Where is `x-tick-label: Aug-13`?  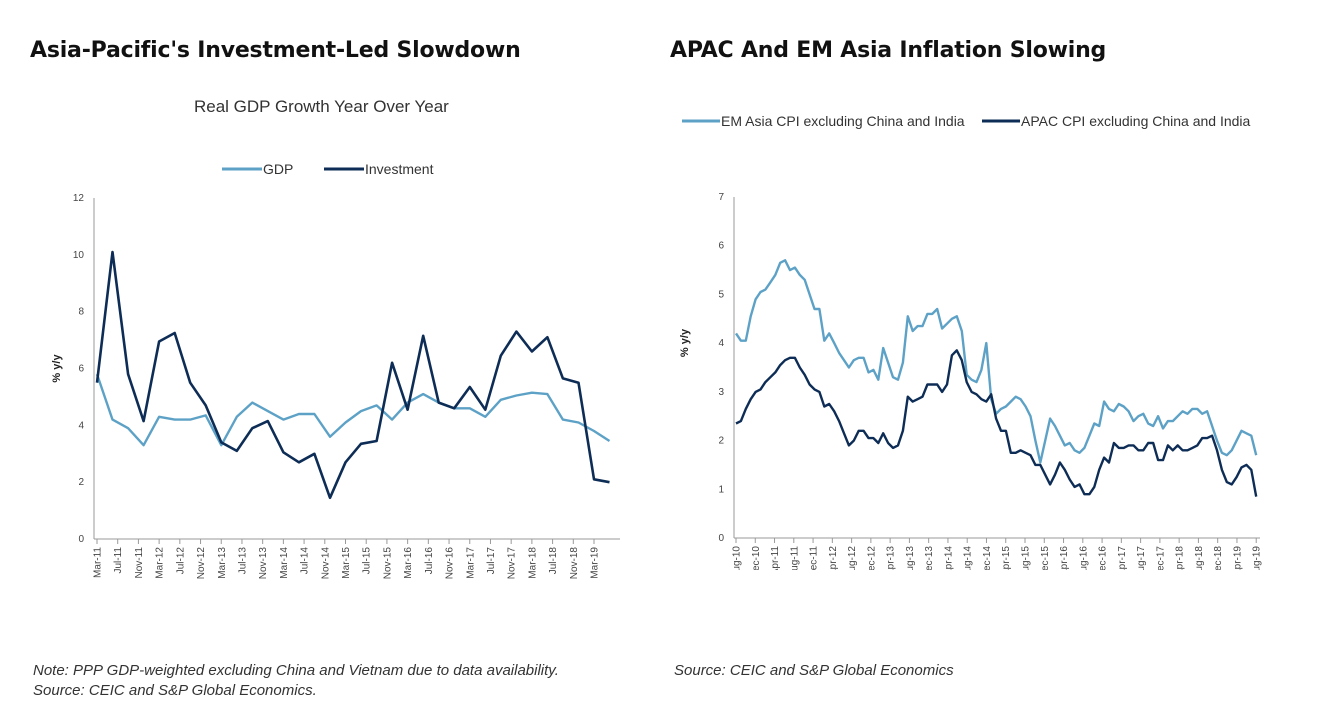 x-tick-label: Aug-13 is located at coordinates (910, 558).